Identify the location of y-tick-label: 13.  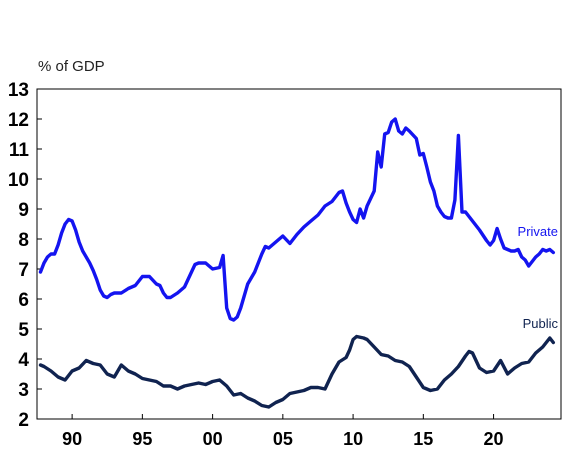
(18, 90).